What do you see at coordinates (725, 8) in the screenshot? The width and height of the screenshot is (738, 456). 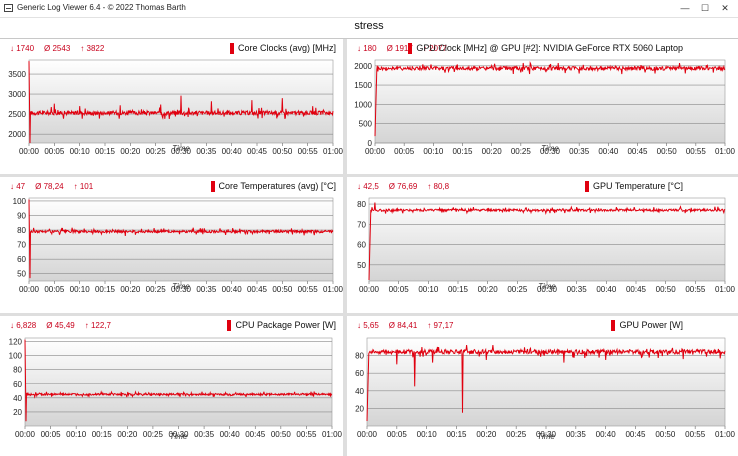 I see `close-icon: ✕` at bounding box center [725, 8].